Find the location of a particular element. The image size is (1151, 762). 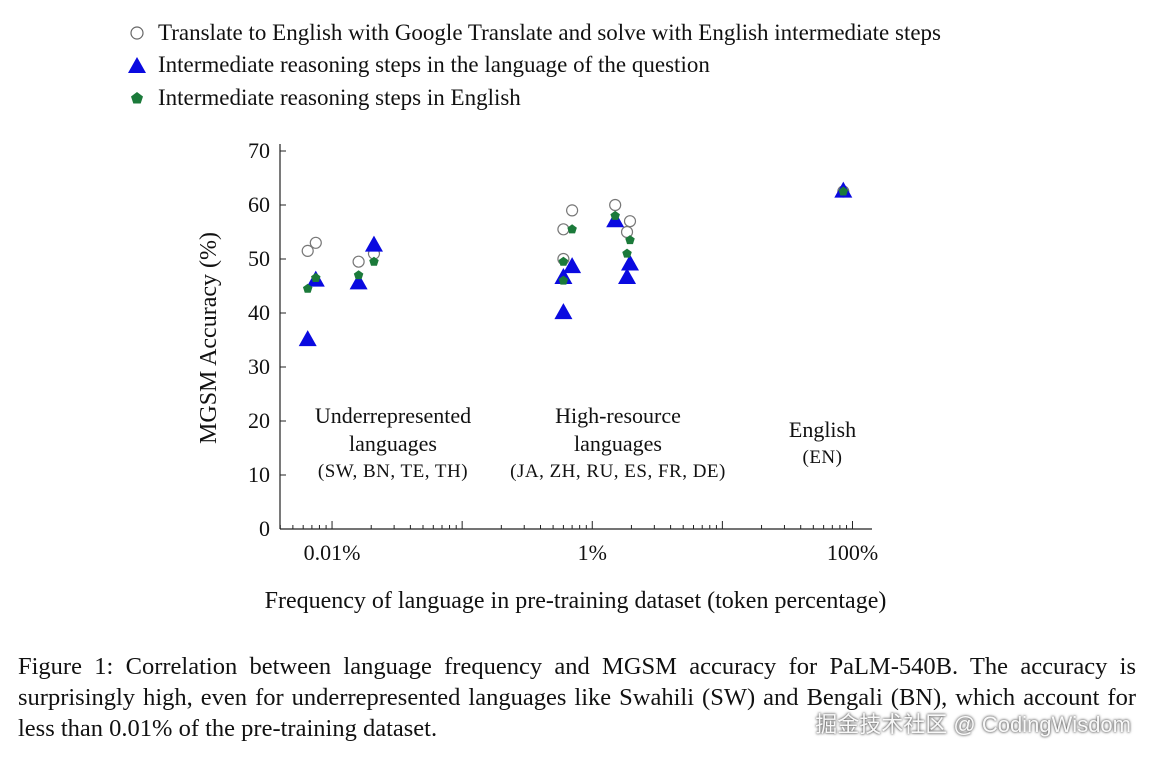

group-codes: (SW, BN, TE, TH) is located at coordinates (393, 471).